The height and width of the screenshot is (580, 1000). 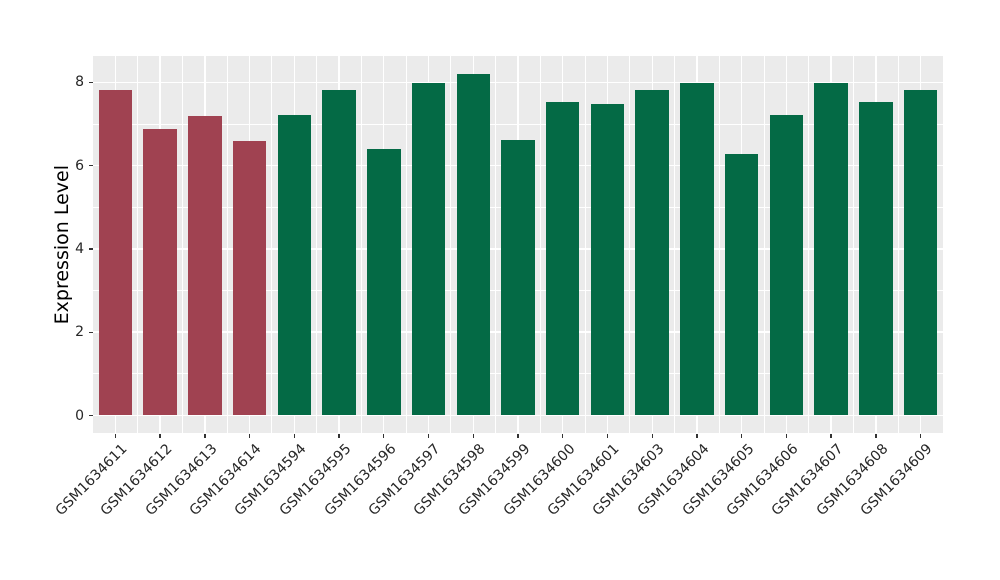 I want to click on bar-GSM1634609, so click(x=920, y=252).